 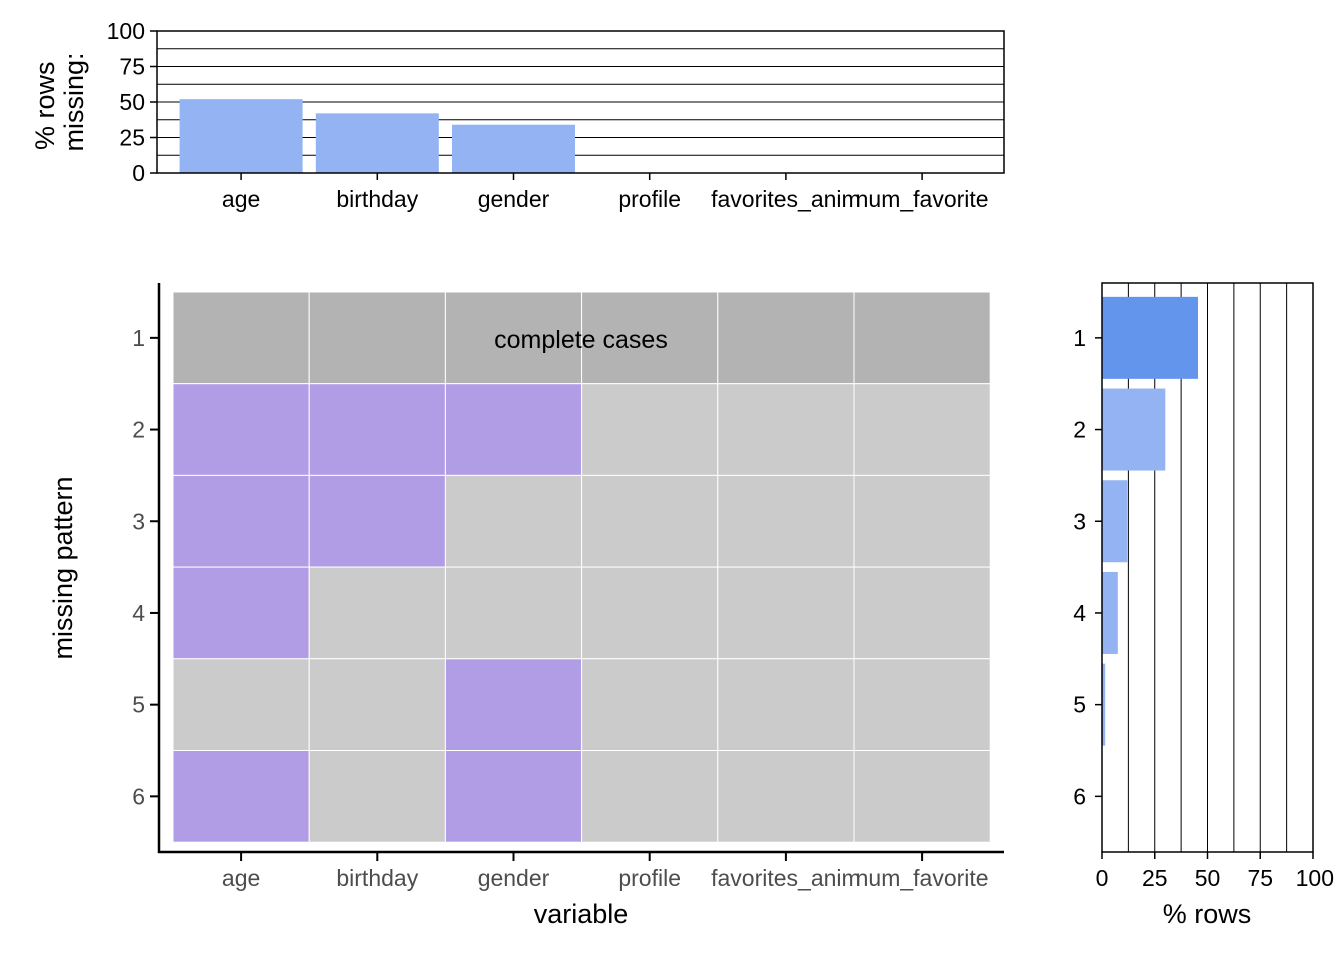 What do you see at coordinates (74, 101) in the screenshot?
I see `top-y-axis-title-line-2: missing:` at bounding box center [74, 101].